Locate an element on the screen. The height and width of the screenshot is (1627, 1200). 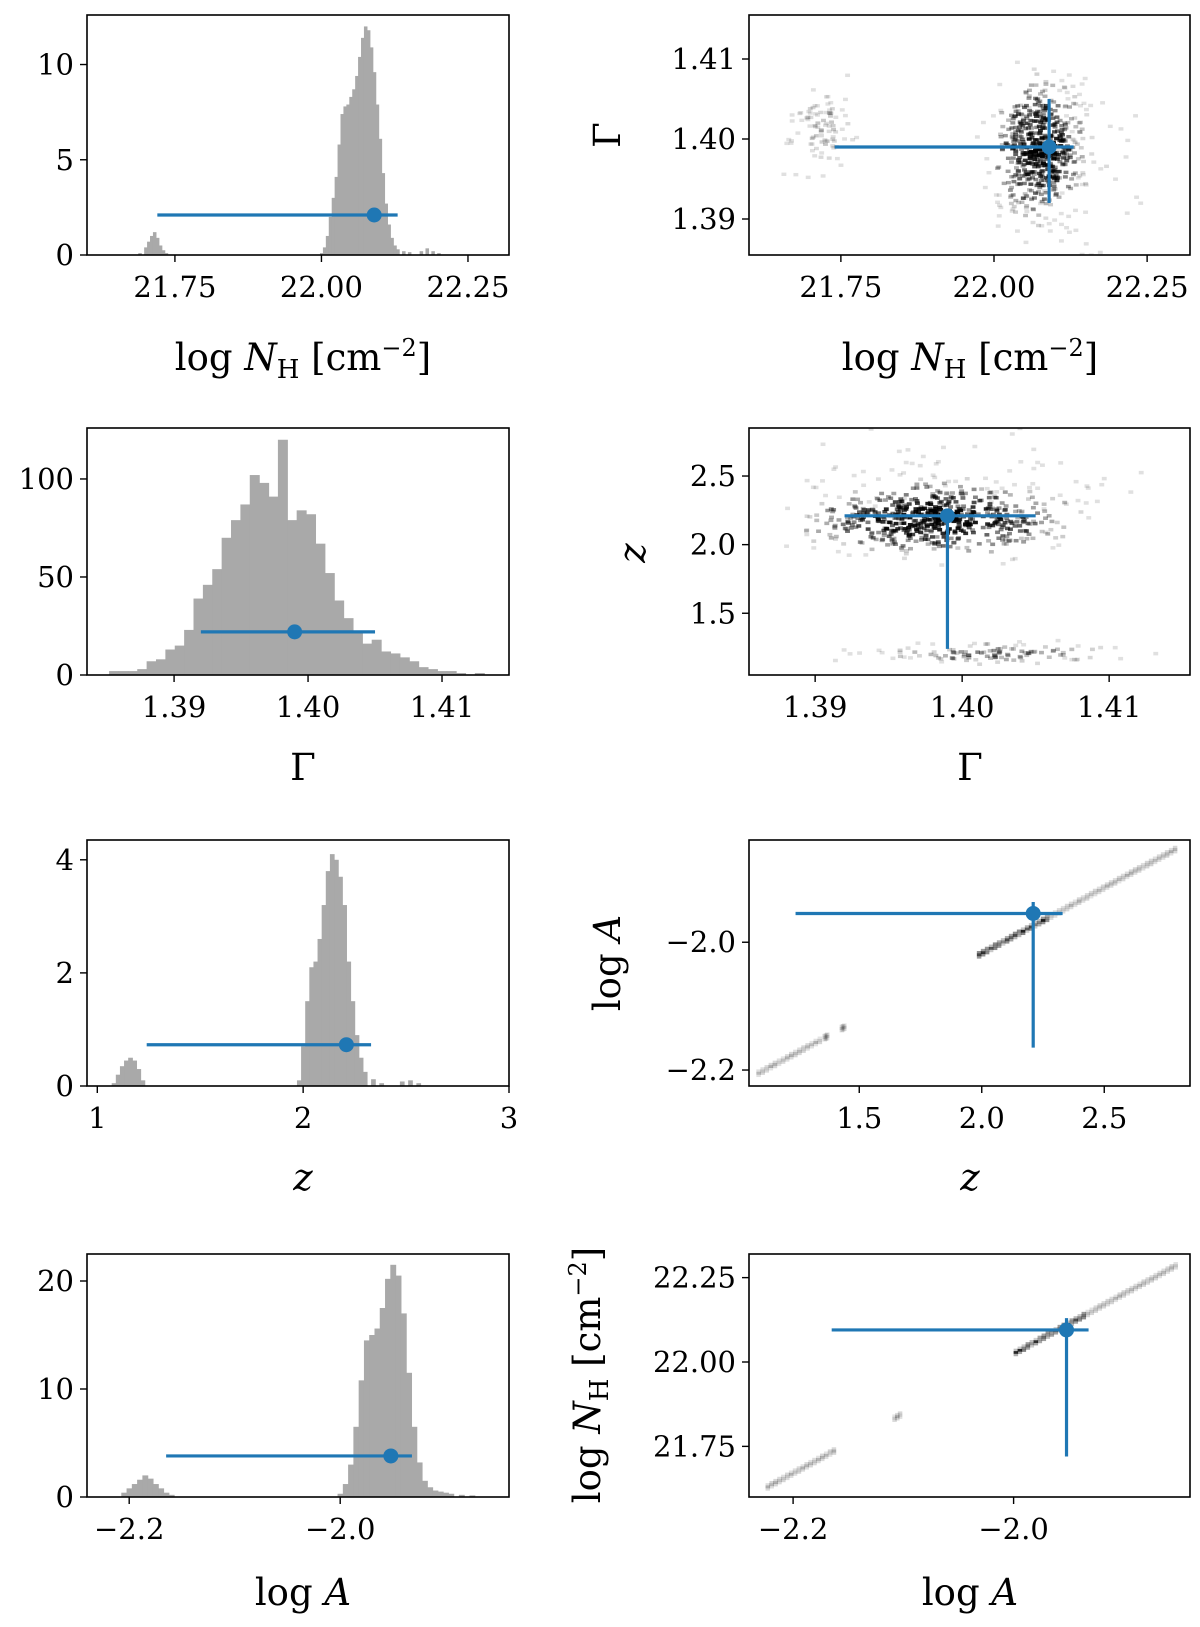
x-tick-label: 22.00 is located at coordinates (993, 287).